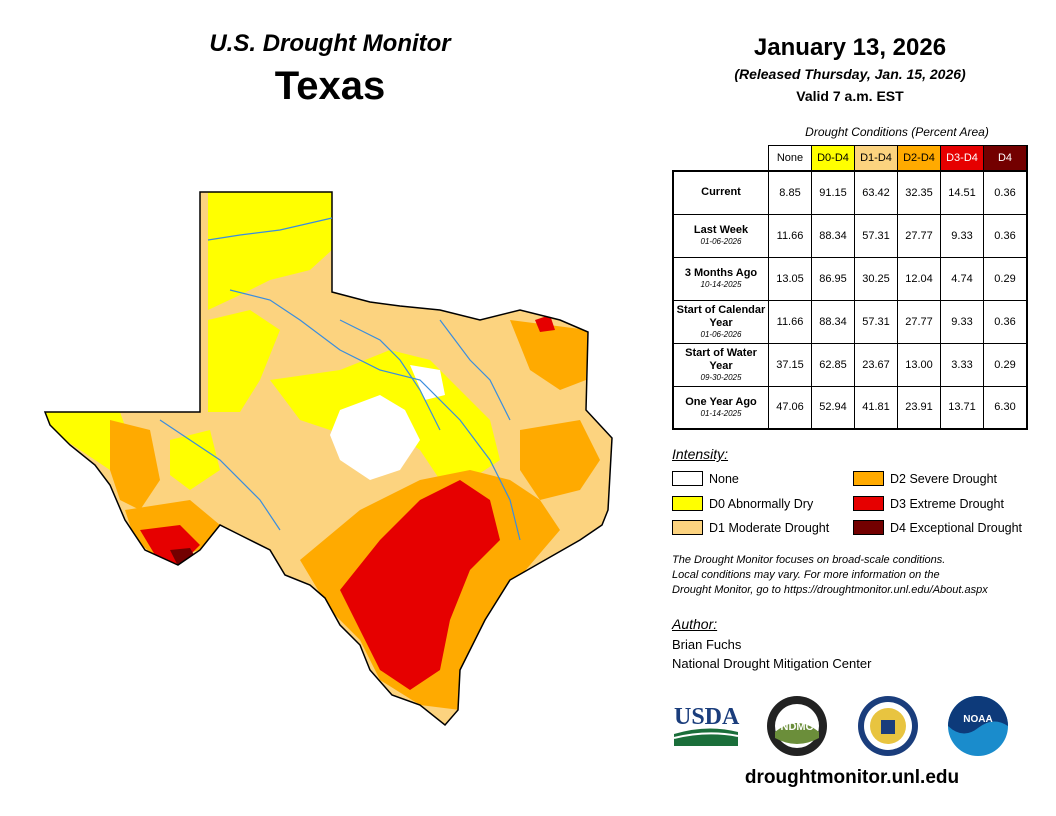 The image size is (1056, 816). What do you see at coordinates (876, 407) in the screenshot?
I see `cell-value: 41.81` at bounding box center [876, 407].